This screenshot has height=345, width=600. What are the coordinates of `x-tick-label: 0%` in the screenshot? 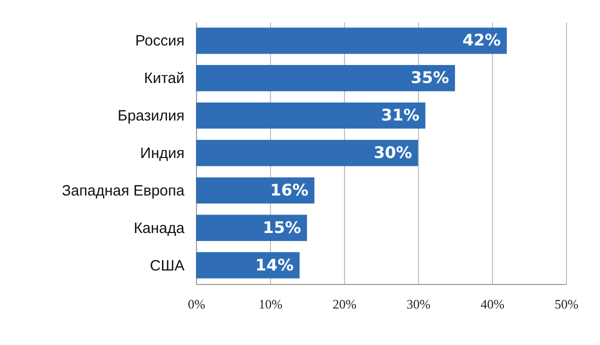 It's located at (197, 304).